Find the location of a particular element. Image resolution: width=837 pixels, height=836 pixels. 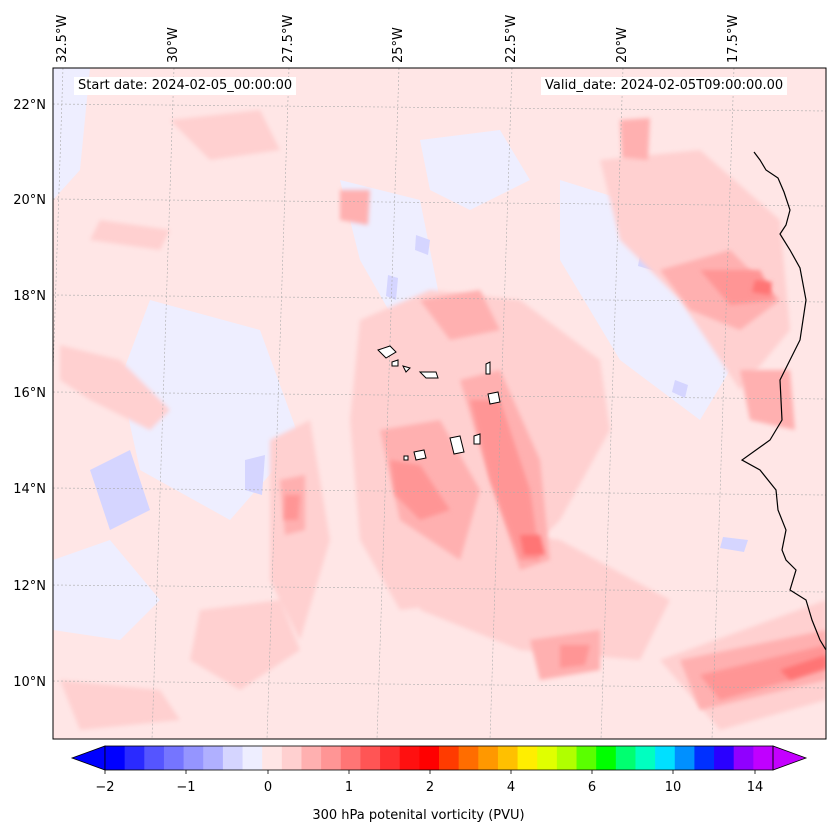

colorbar-title: 300 hPa potenital vorticity (PVU) is located at coordinates (418, 815).